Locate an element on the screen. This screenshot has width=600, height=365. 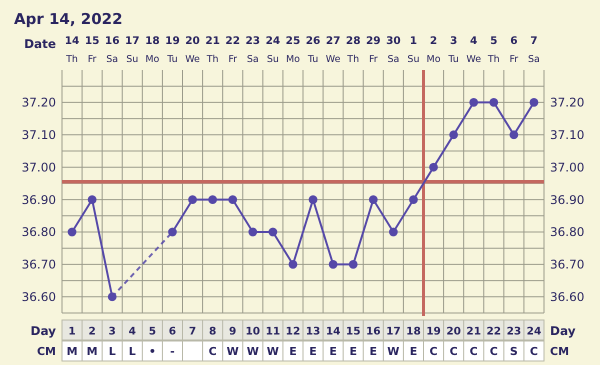
x2-tick-label: 15 is located at coordinates (92, 41).